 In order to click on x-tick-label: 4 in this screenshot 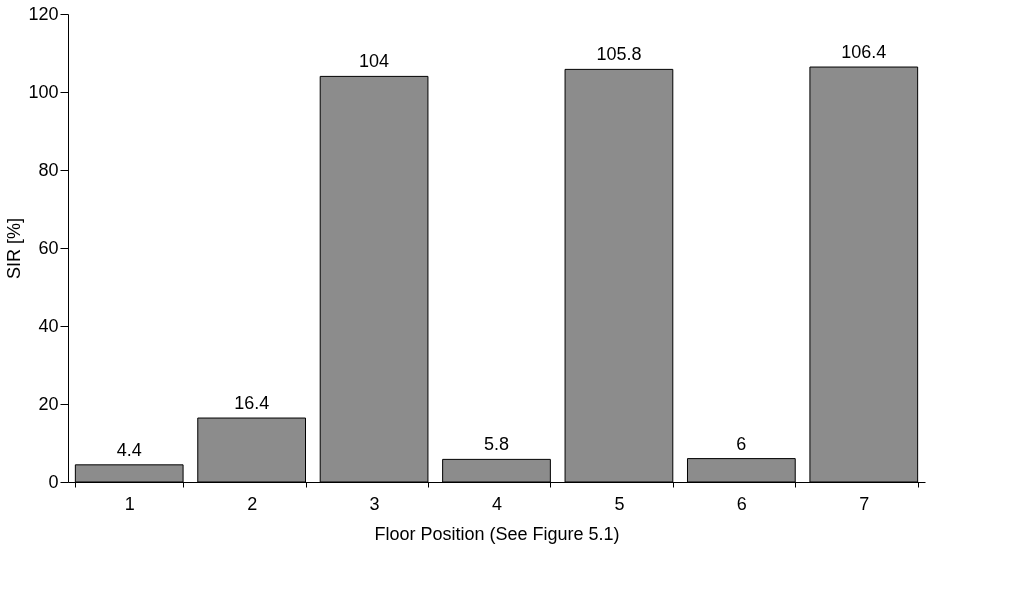, I will do `click(497, 503)`.